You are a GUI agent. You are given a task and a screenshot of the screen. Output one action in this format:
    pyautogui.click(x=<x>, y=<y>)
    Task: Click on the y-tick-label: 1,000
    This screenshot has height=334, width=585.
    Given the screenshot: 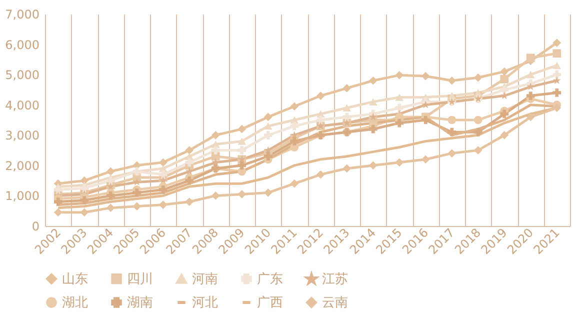 What is the action you would take?
    pyautogui.click(x=22, y=196)
    